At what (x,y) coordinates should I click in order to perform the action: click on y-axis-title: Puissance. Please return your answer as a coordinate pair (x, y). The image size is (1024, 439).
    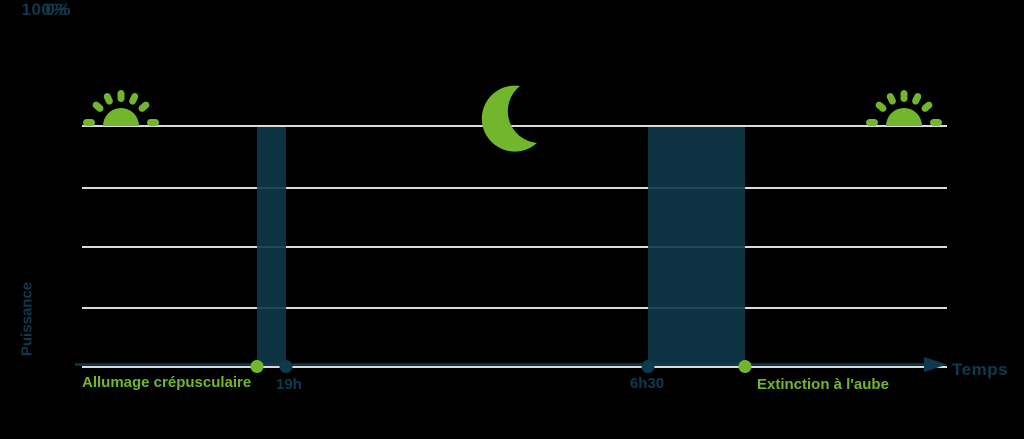
    Looking at the image, I should click on (27, 319).